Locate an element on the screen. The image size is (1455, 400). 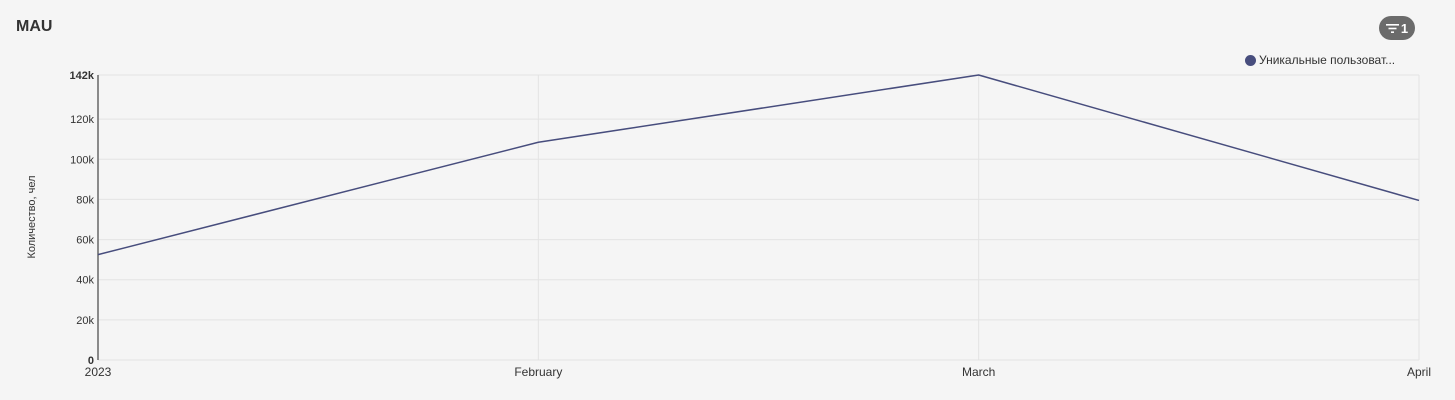
x-tick-label: 2023 is located at coordinates (98, 372).